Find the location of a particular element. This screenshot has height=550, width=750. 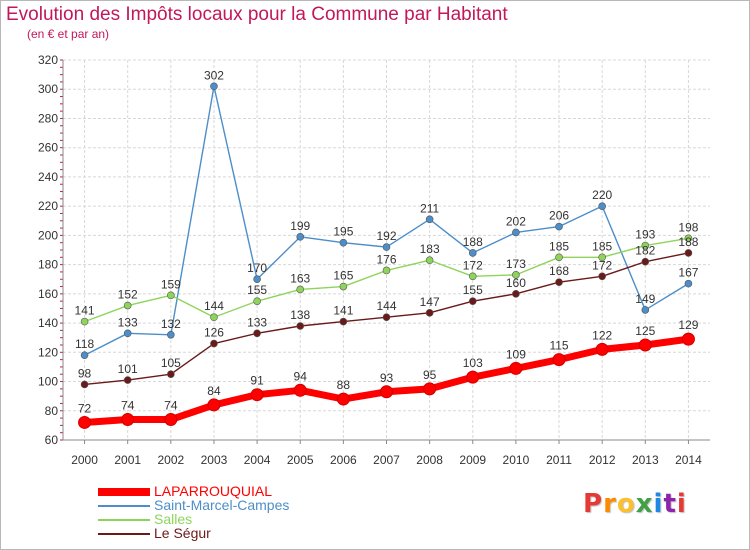

data-label: 163 is located at coordinates (300, 278).